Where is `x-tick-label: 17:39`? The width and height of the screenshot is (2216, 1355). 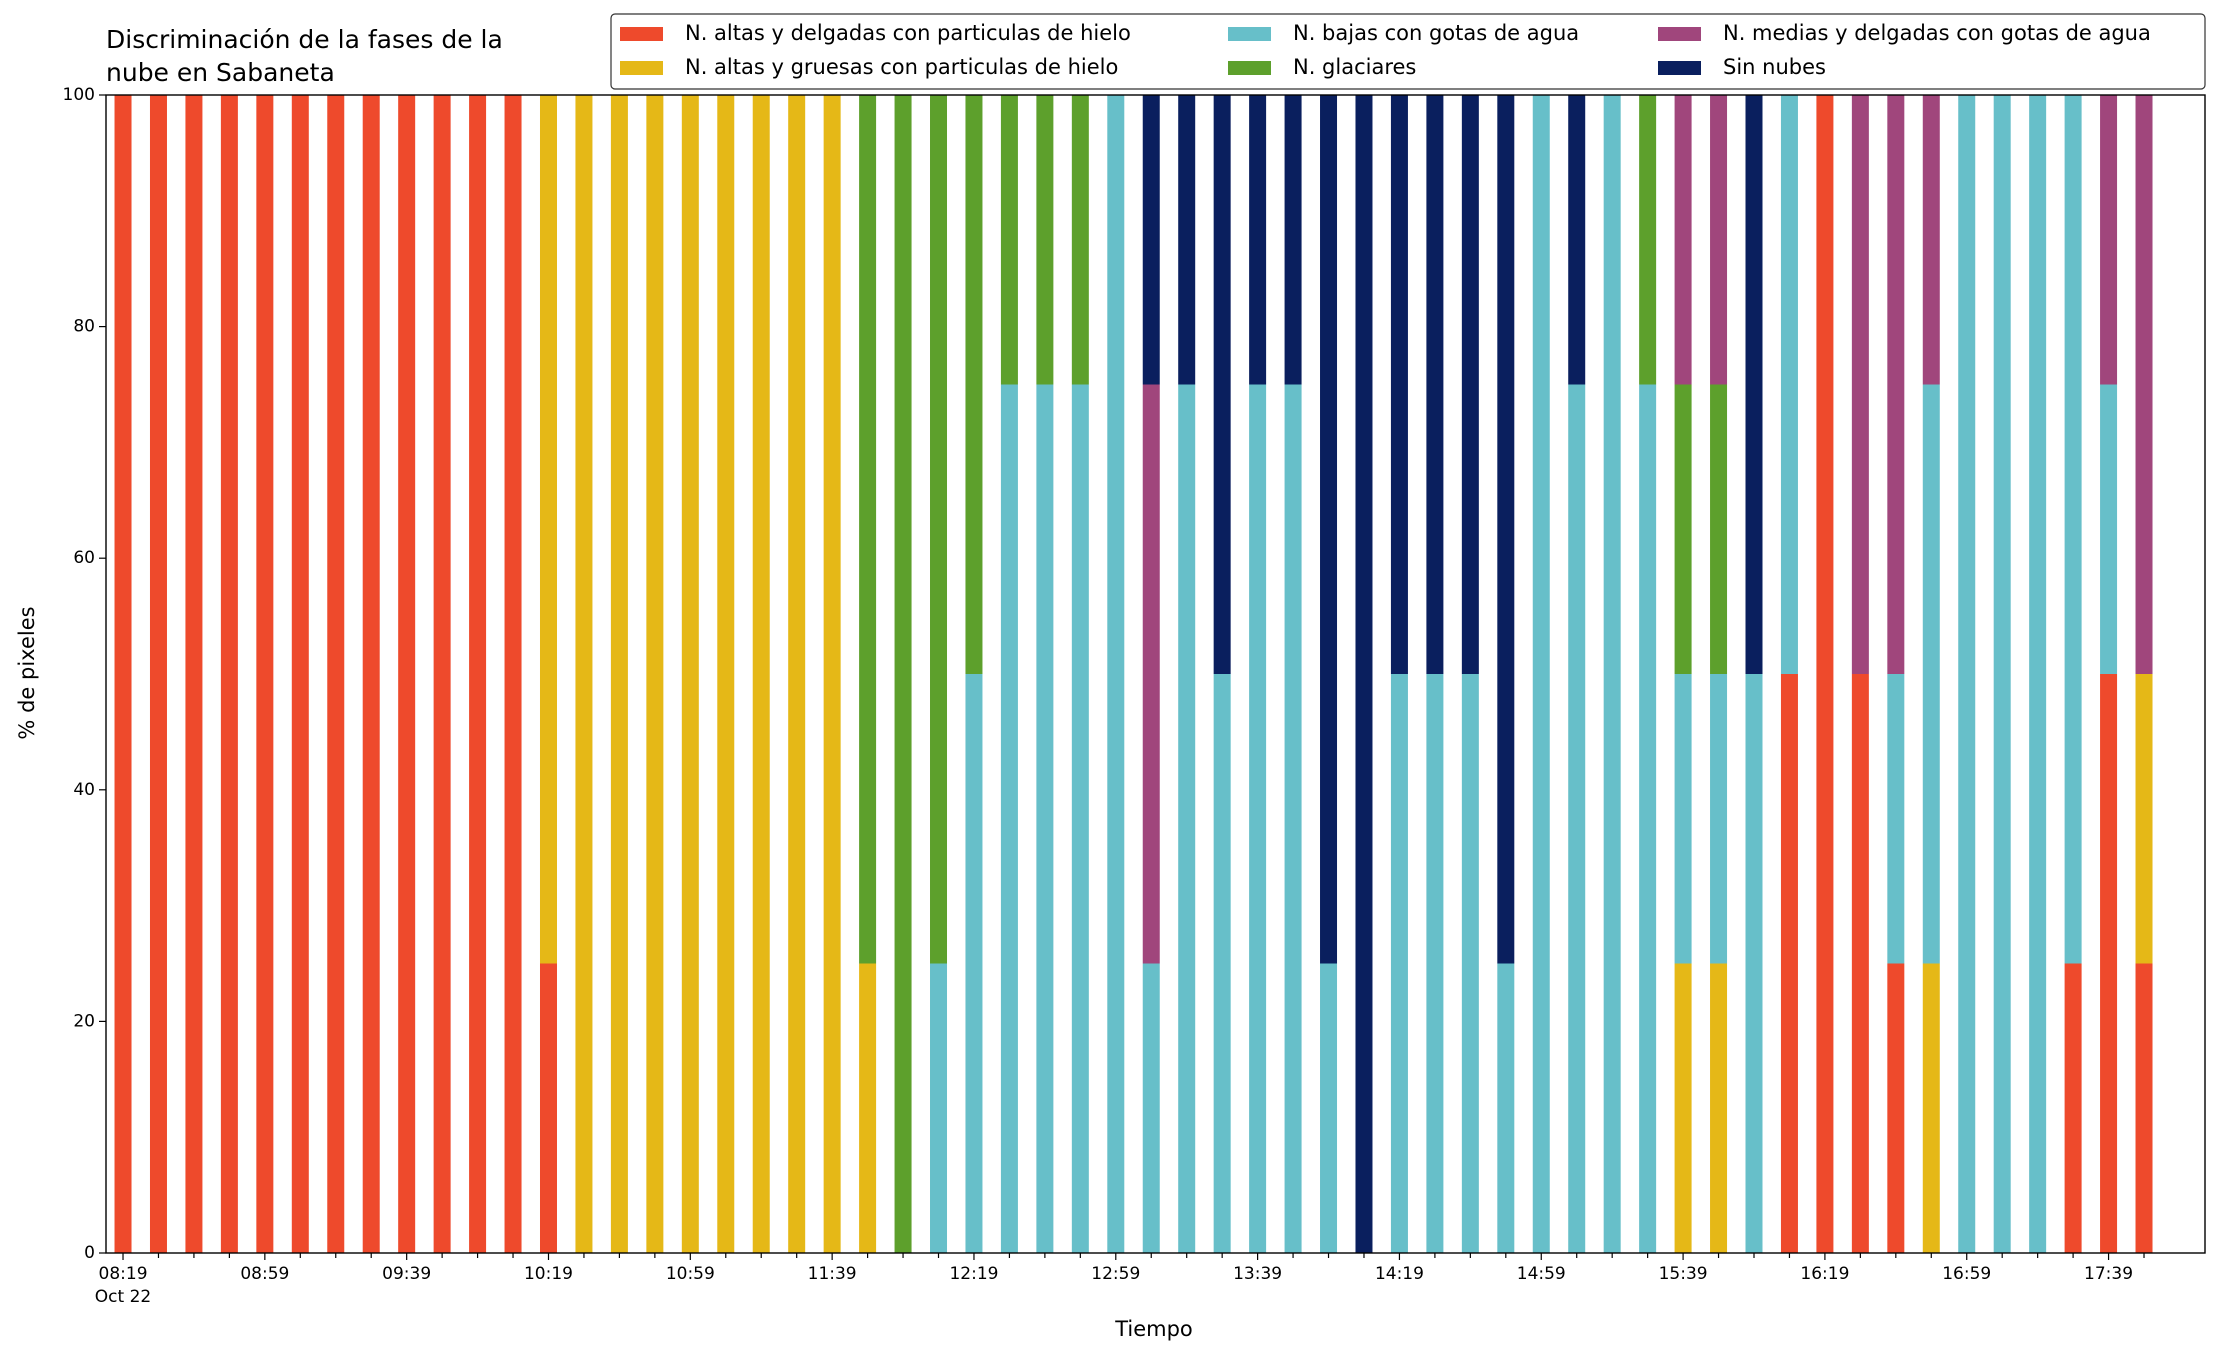 x-tick-label: 17:39 is located at coordinates (2108, 1274).